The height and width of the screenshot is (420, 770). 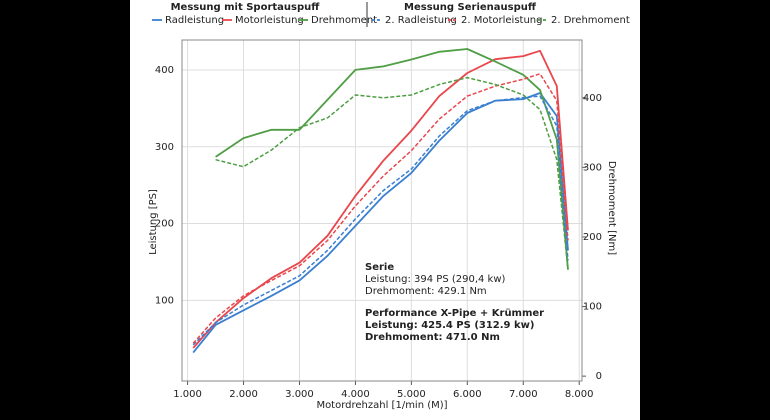 What do you see at coordinates (501, 20) in the screenshot?
I see `legend-label: 2. Motorleistung` at bounding box center [501, 20].